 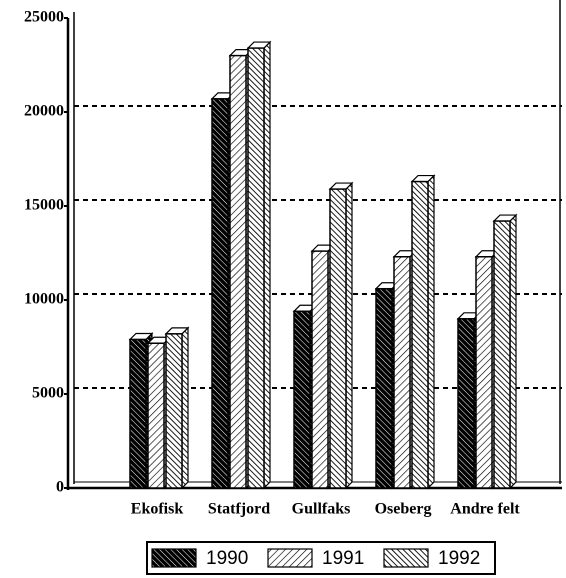 What do you see at coordinates (44, 111) in the screenshot?
I see `y-tick-label: 20000` at bounding box center [44, 111].